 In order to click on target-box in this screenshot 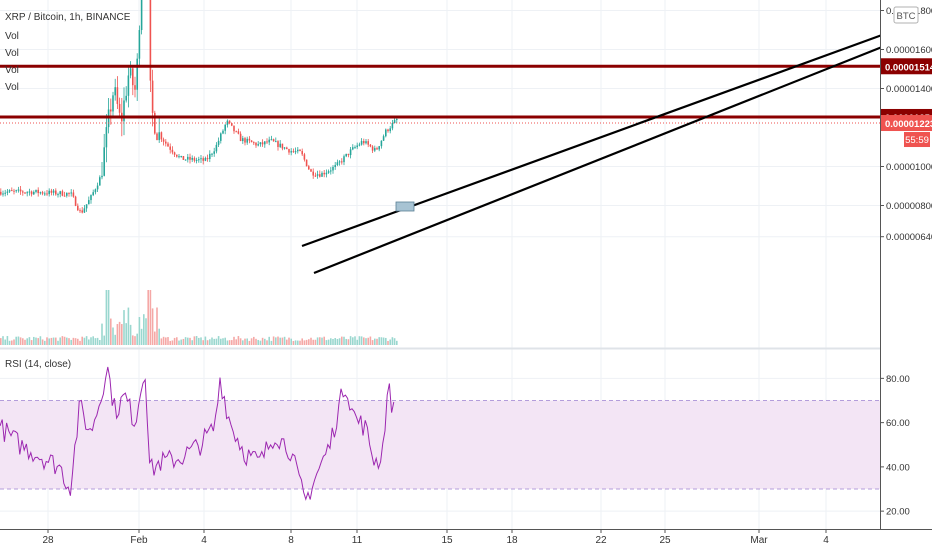, I will do `click(405, 206)`.